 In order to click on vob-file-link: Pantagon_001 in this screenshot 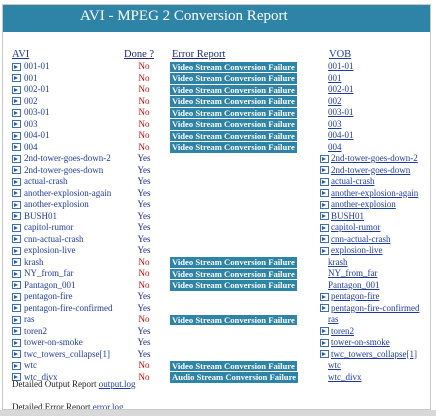, I will do `click(354, 284)`.